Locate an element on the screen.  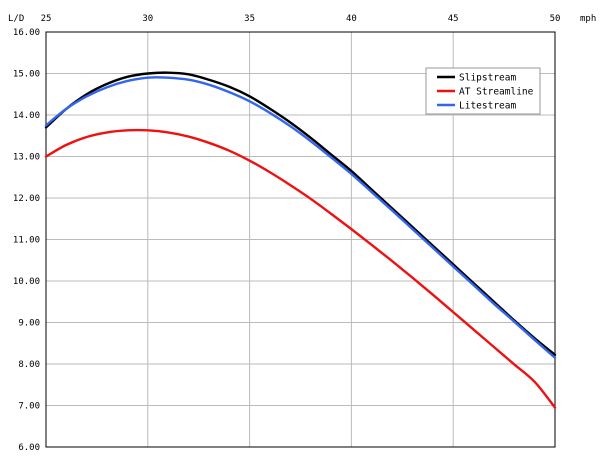
x-tick-labels: 25 30 35 40 45 50 is located at coordinates (301, 19).